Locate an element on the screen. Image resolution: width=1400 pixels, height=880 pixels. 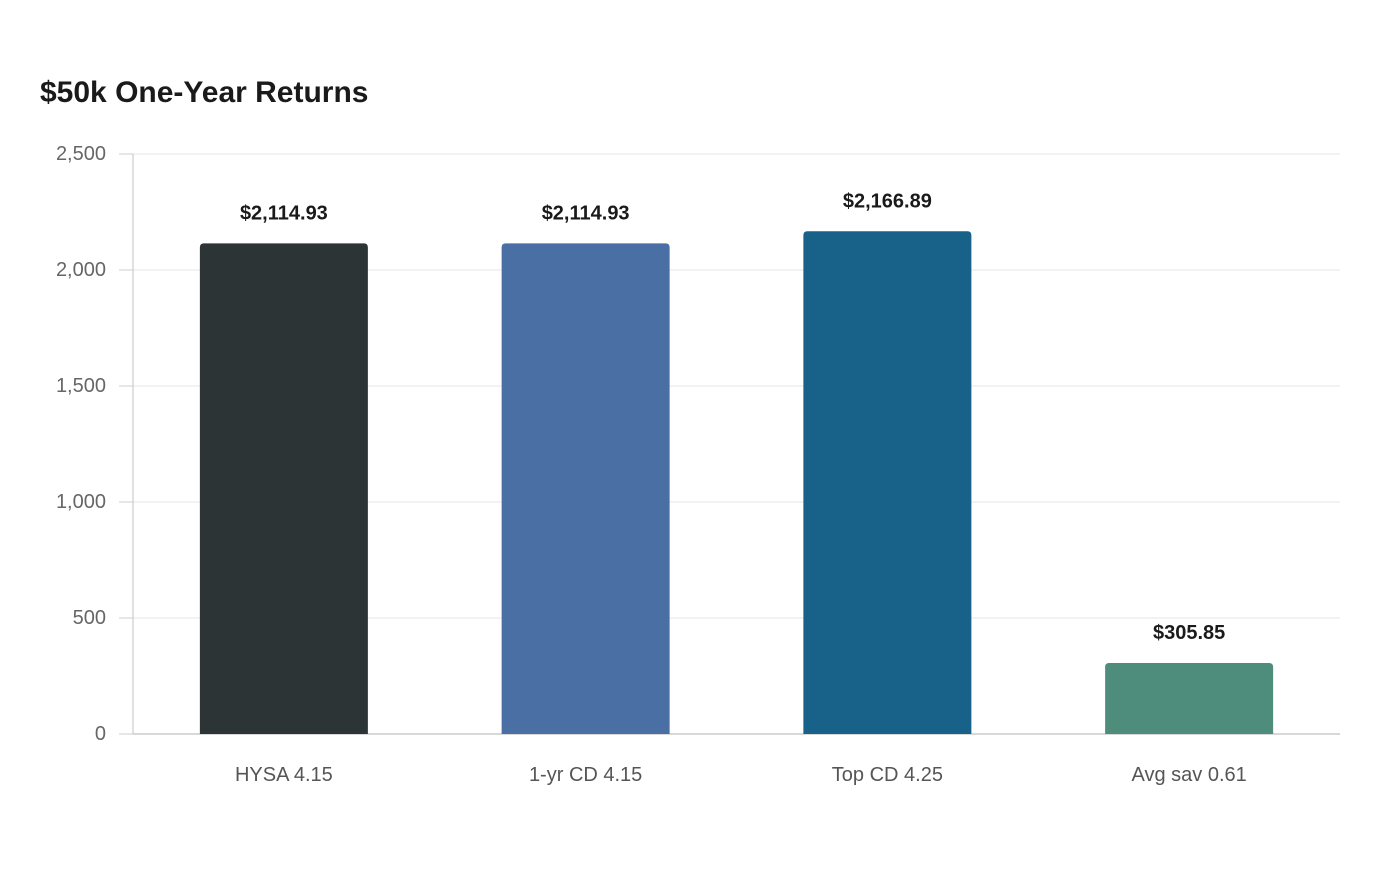
y-tick-labels: 0 500 1,000 1,500 2,000 2,500 is located at coordinates (81, 444).